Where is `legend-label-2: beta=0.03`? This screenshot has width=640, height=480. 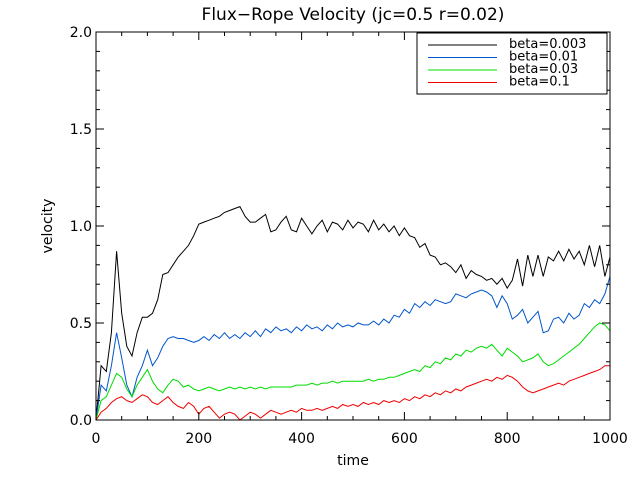 legend-label-2: beta=0.03 is located at coordinates (543, 69).